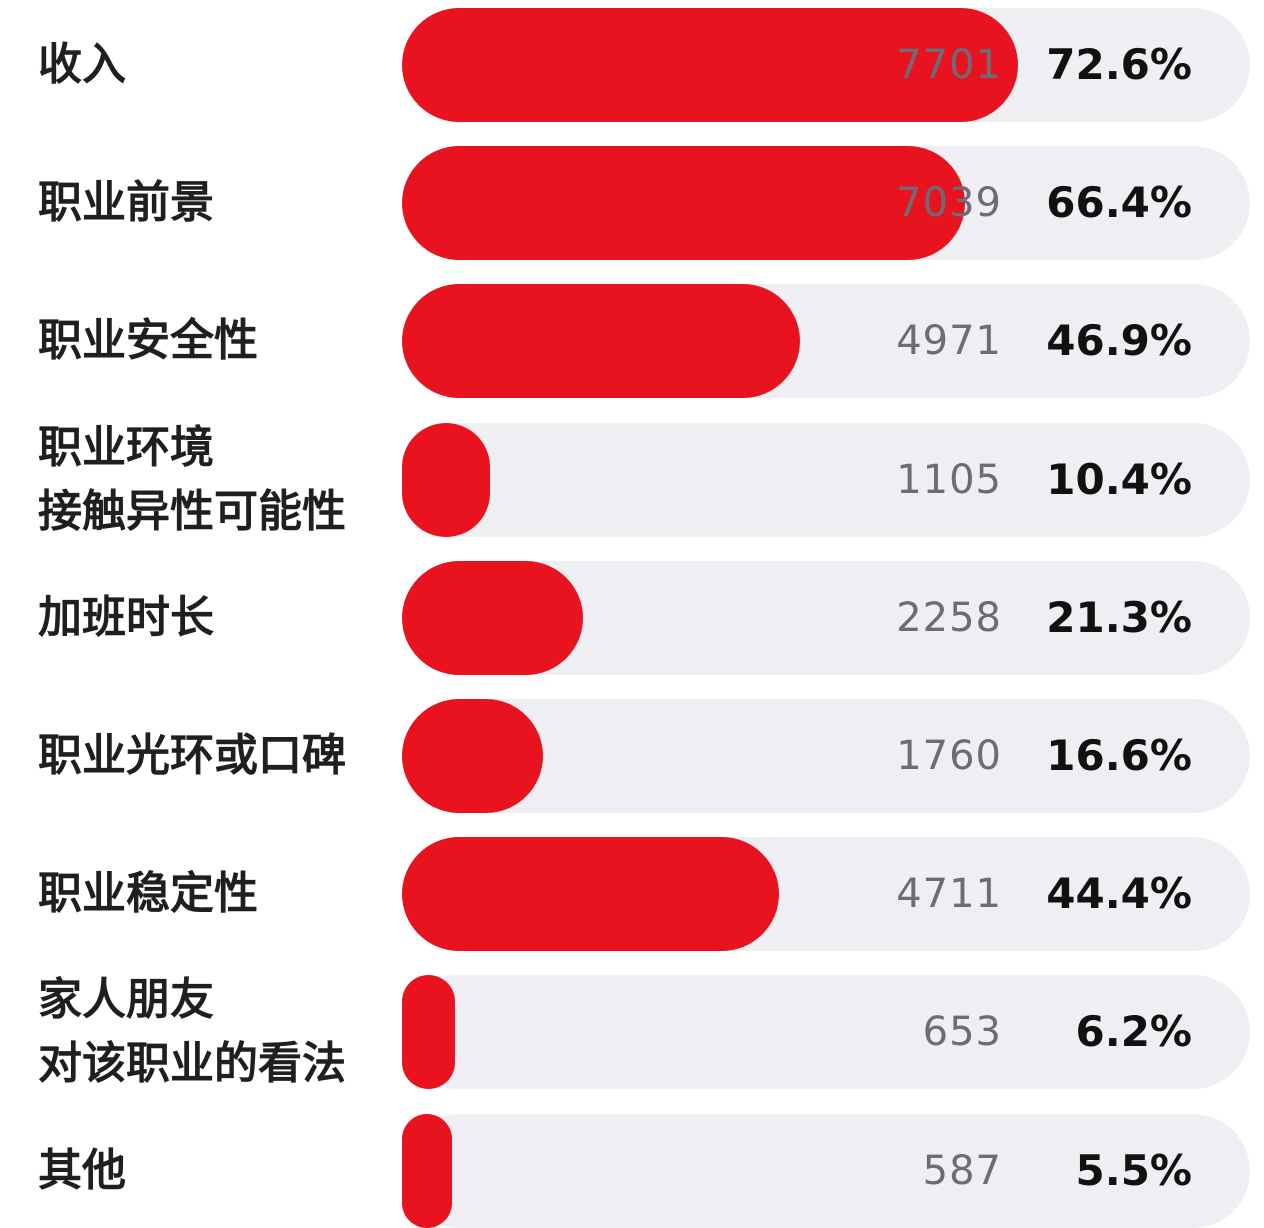 This screenshot has width=1264, height=1228. Describe the element at coordinates (126, 447) in the screenshot. I see `category-label-line: 职业环境` at that location.